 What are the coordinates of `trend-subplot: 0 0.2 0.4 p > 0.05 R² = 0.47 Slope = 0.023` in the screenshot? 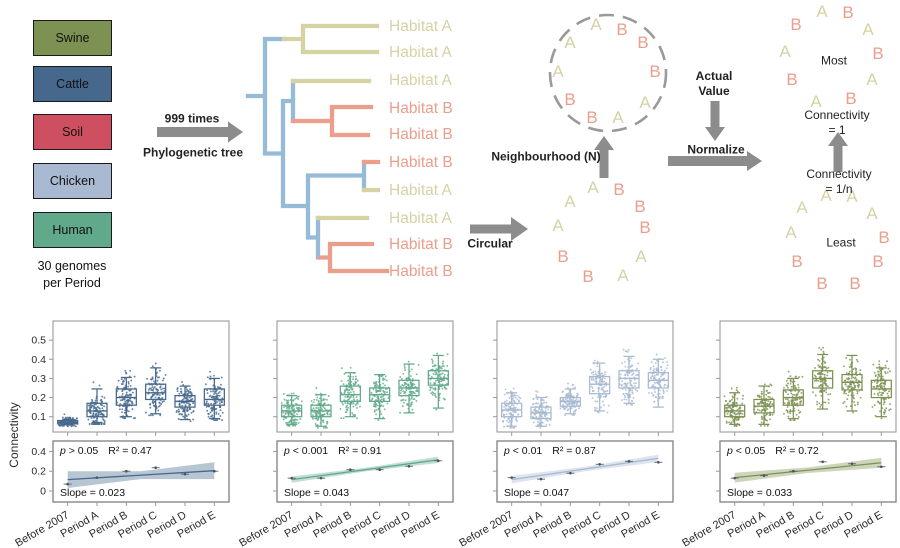 It's located at (130, 473).